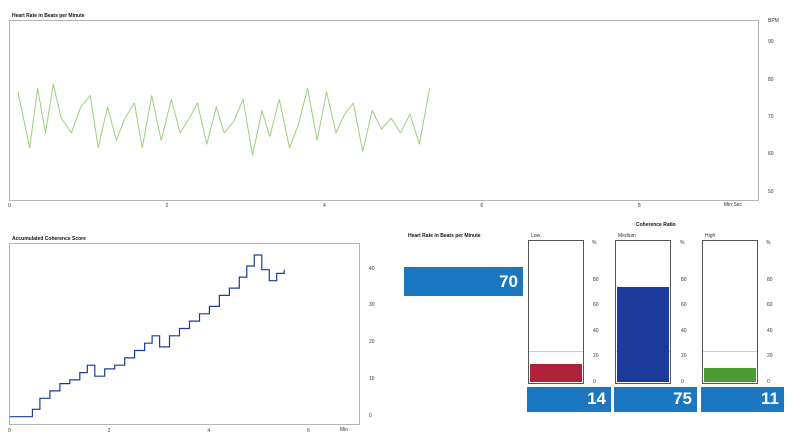 Image resolution: width=809 pixels, height=442 pixels. I want to click on coherence-score-plot-svg, so click(147, 336).